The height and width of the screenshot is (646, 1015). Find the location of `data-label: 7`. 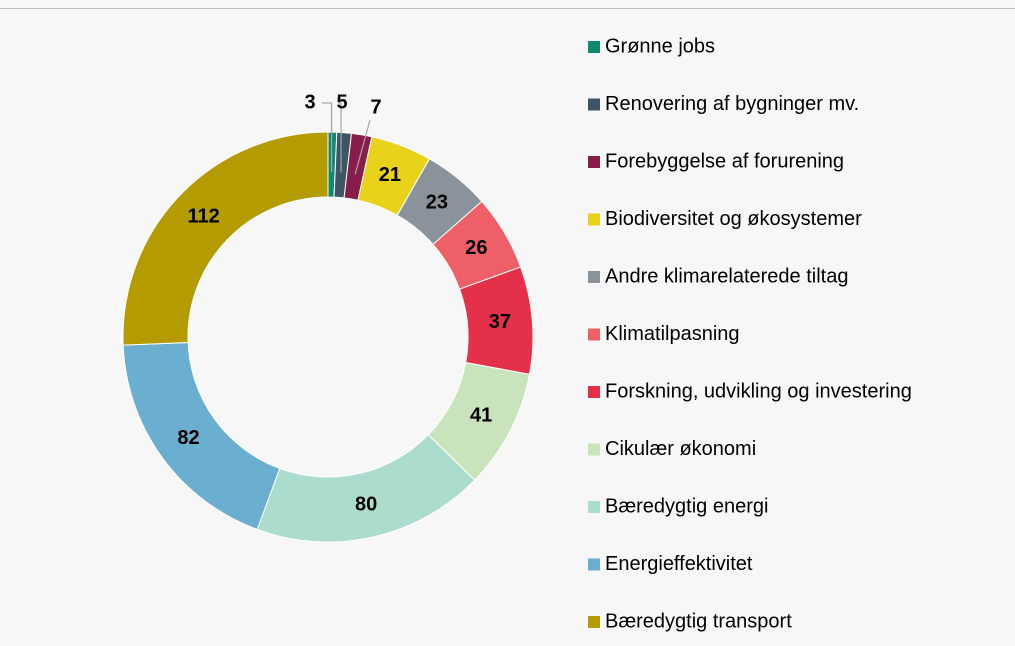

data-label: 7 is located at coordinates (375, 107).